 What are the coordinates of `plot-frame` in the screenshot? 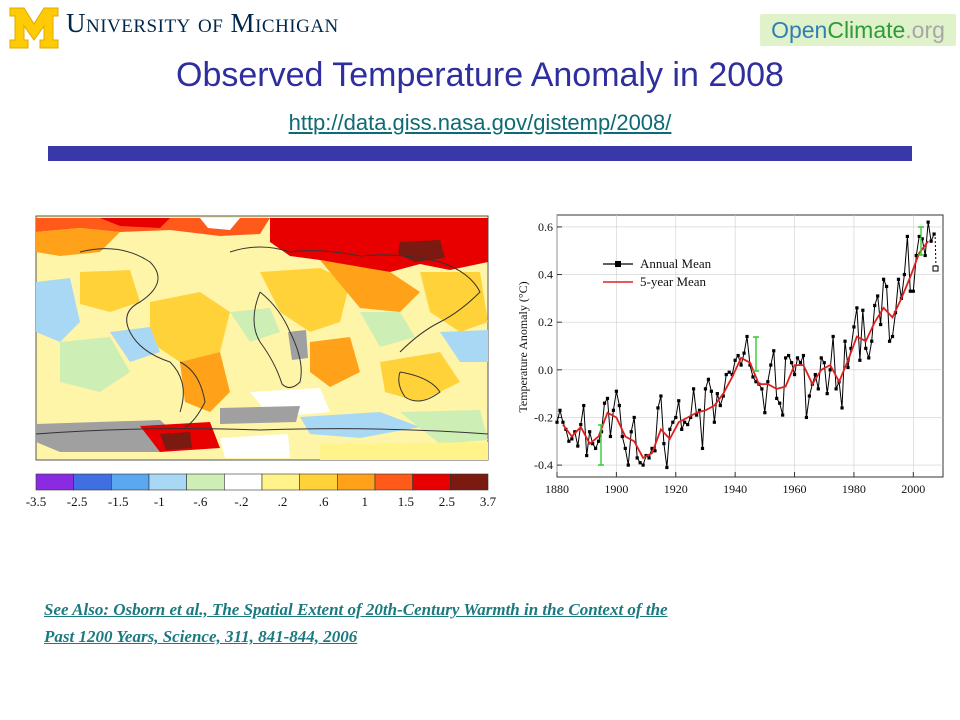 It's located at (750, 346).